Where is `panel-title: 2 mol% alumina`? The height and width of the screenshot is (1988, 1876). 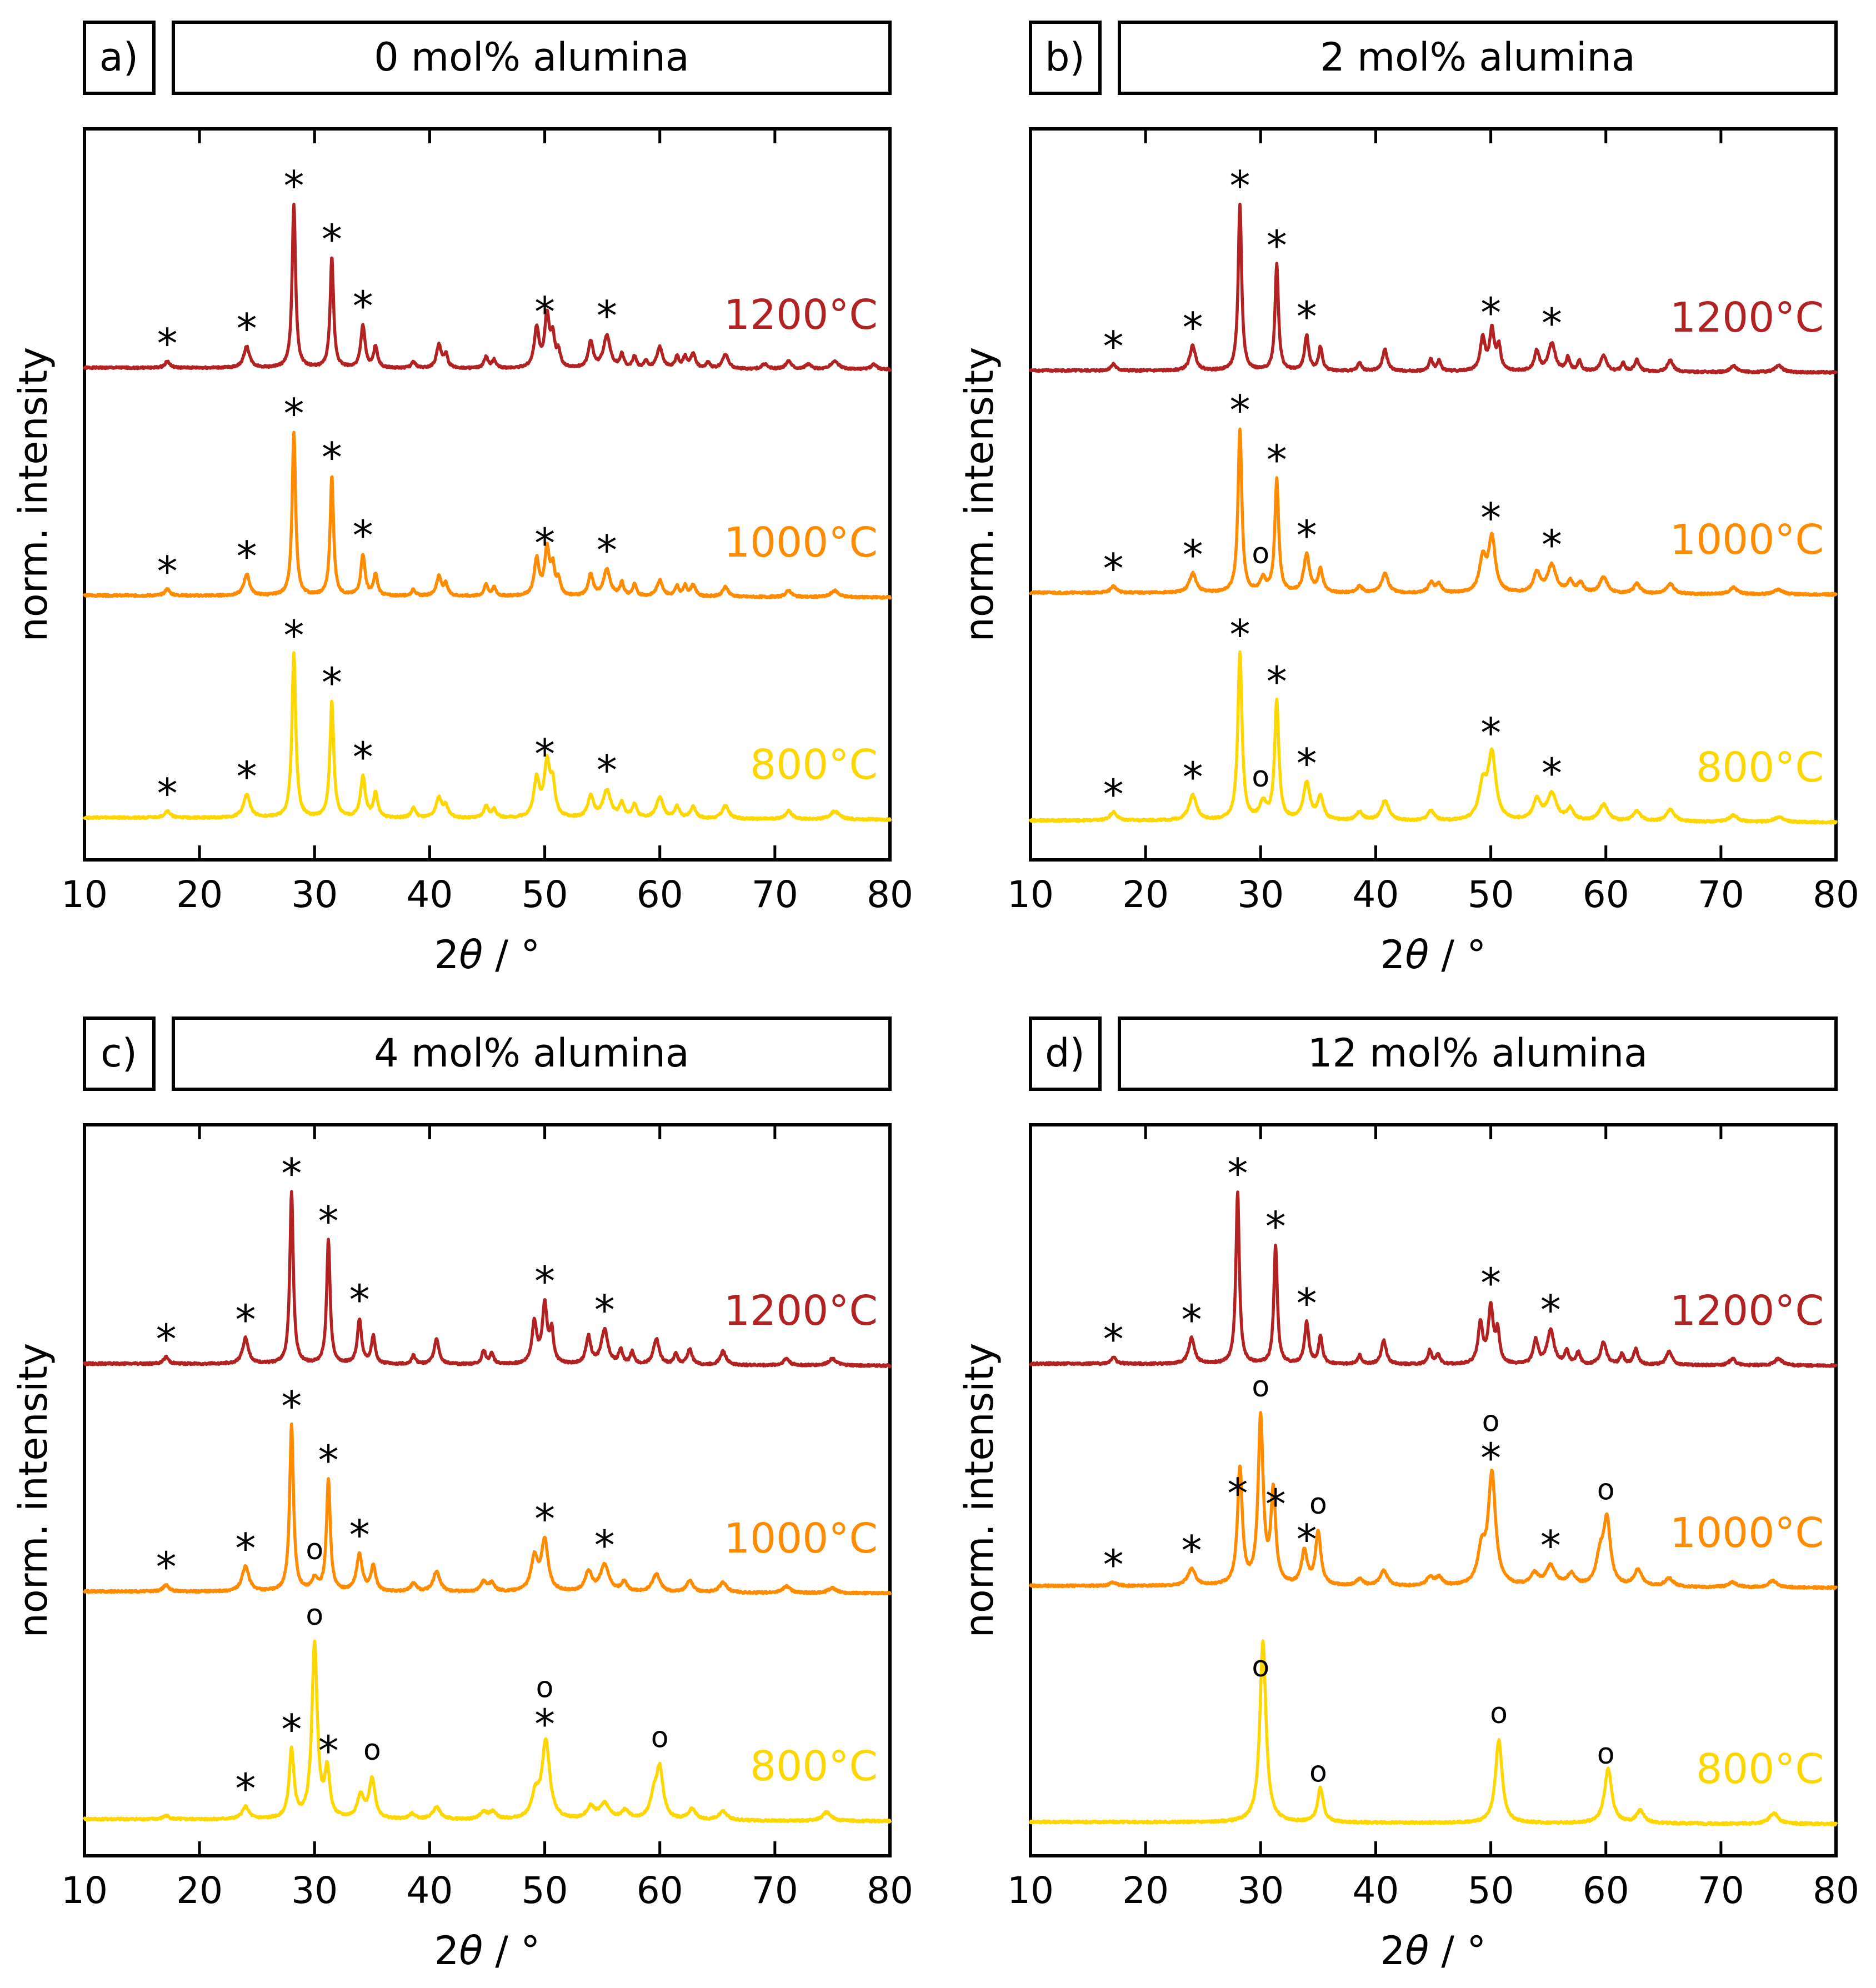
panel-title: 2 mol% alumina is located at coordinates (1477, 57).